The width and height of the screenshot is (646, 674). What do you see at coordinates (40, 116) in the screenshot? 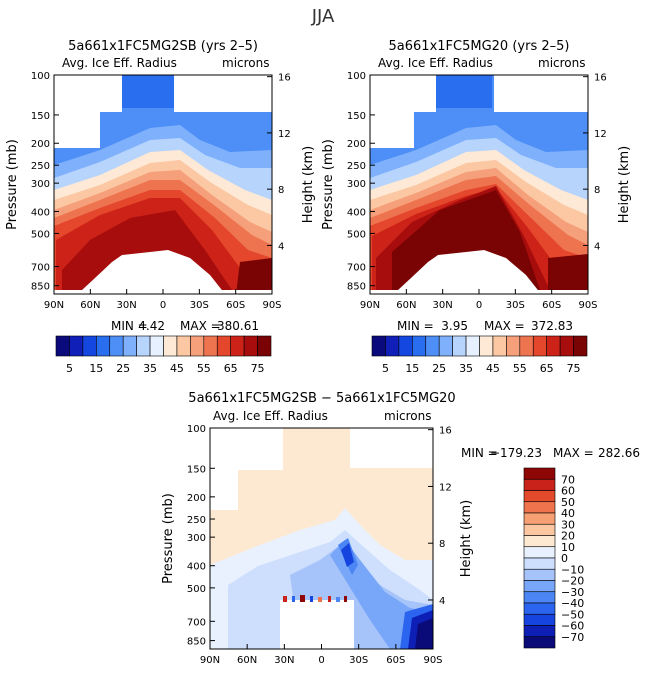
I see `panel-1-y-tick-label: 150` at bounding box center [40, 116].